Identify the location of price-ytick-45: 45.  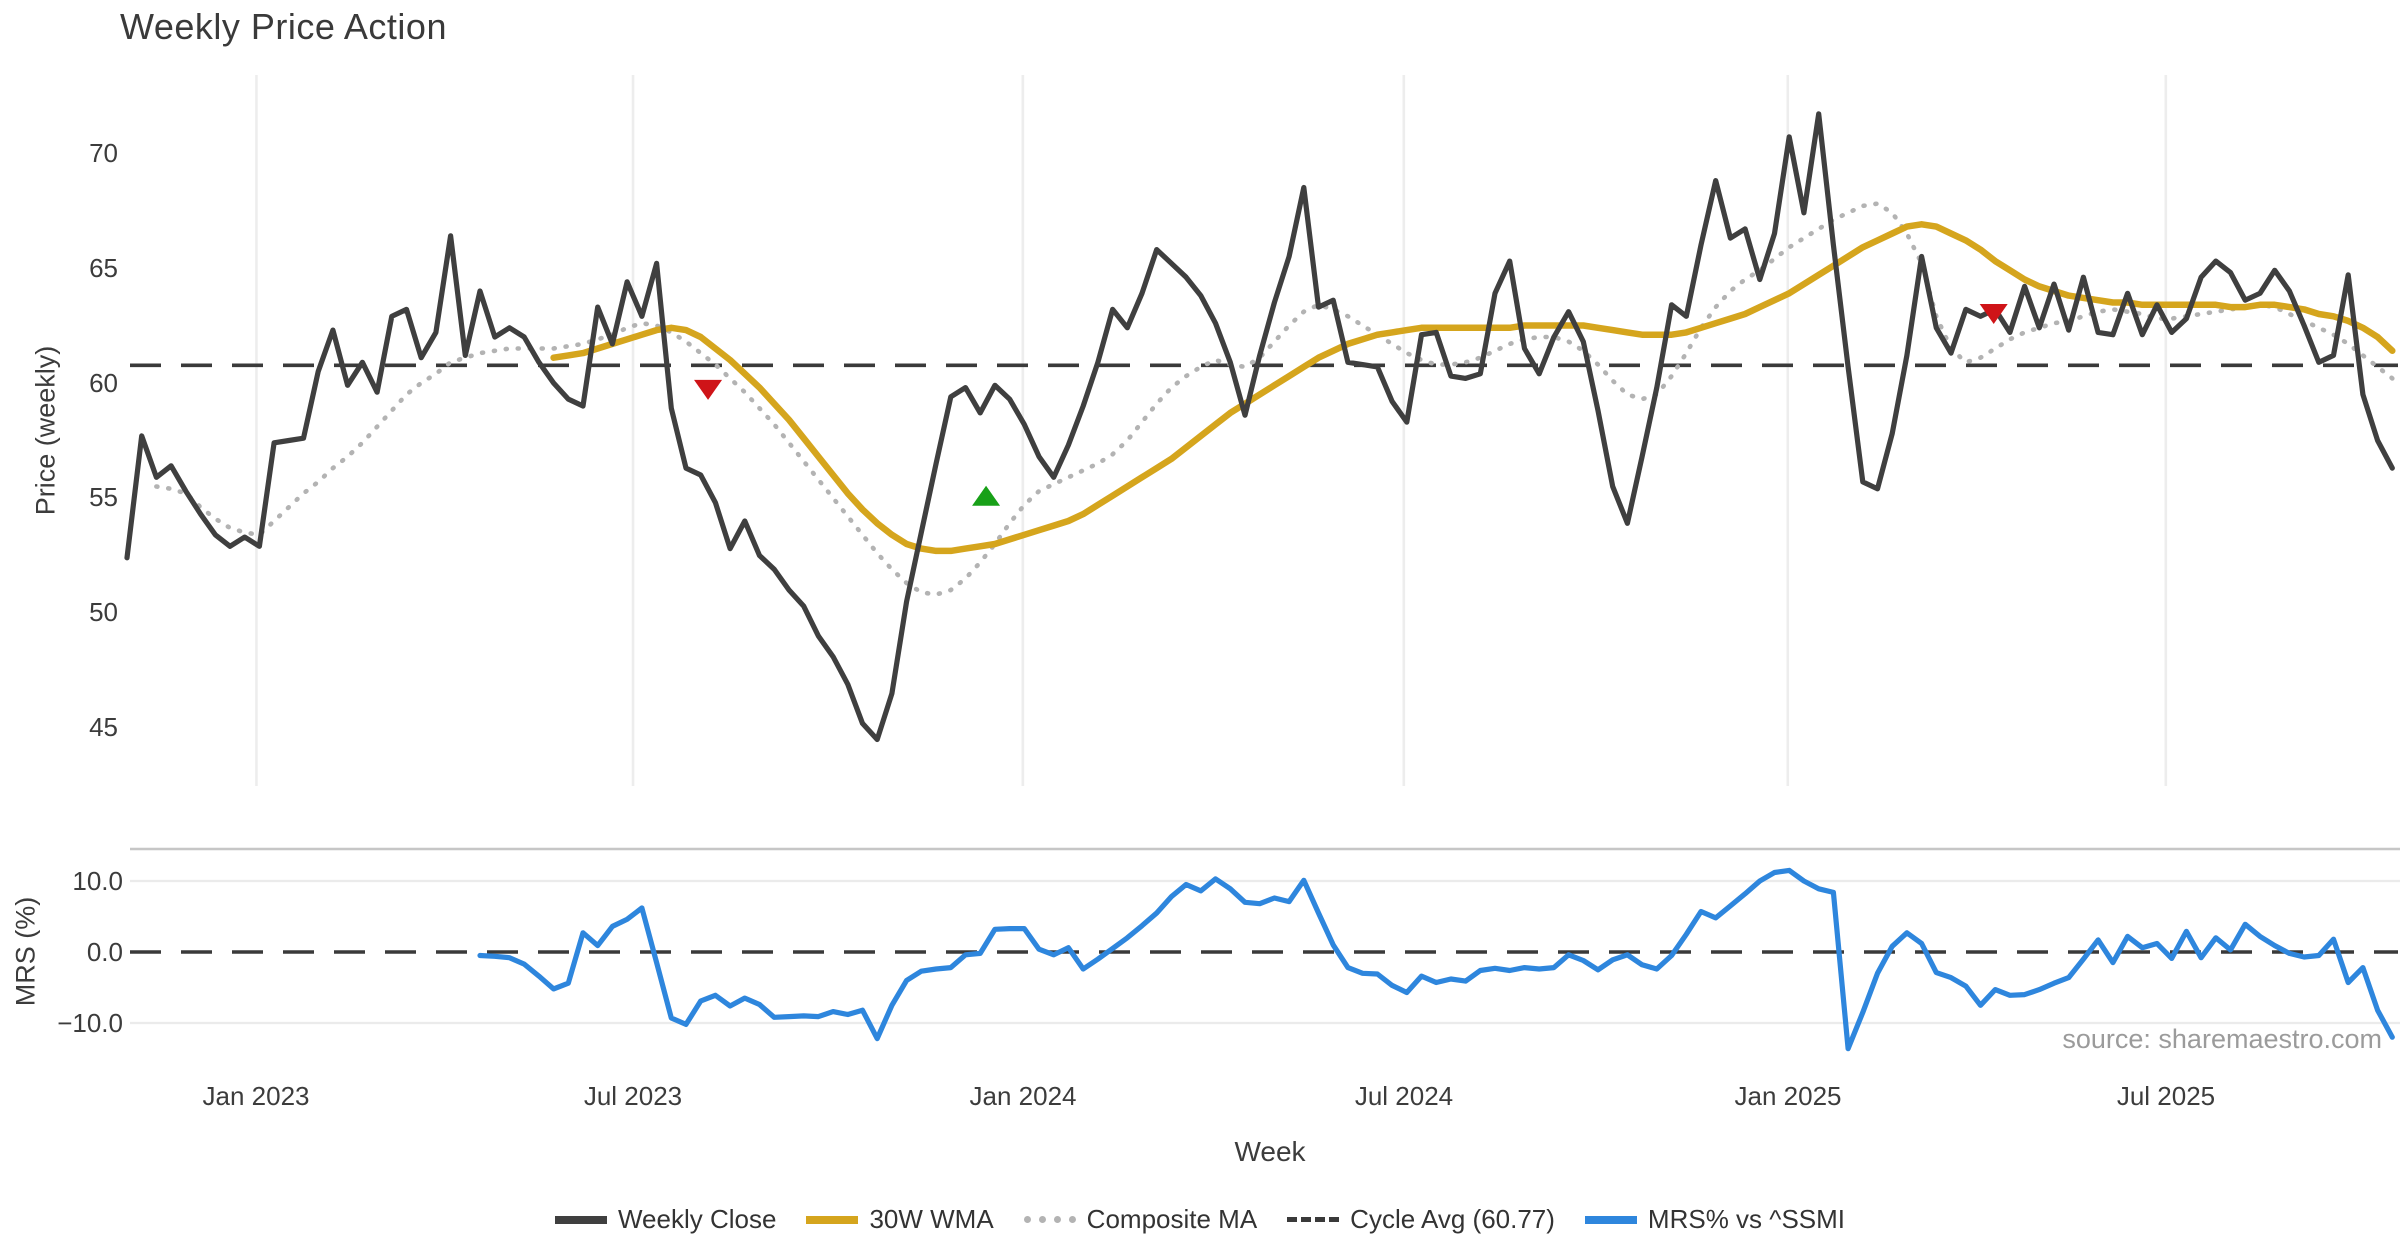
(103, 727).